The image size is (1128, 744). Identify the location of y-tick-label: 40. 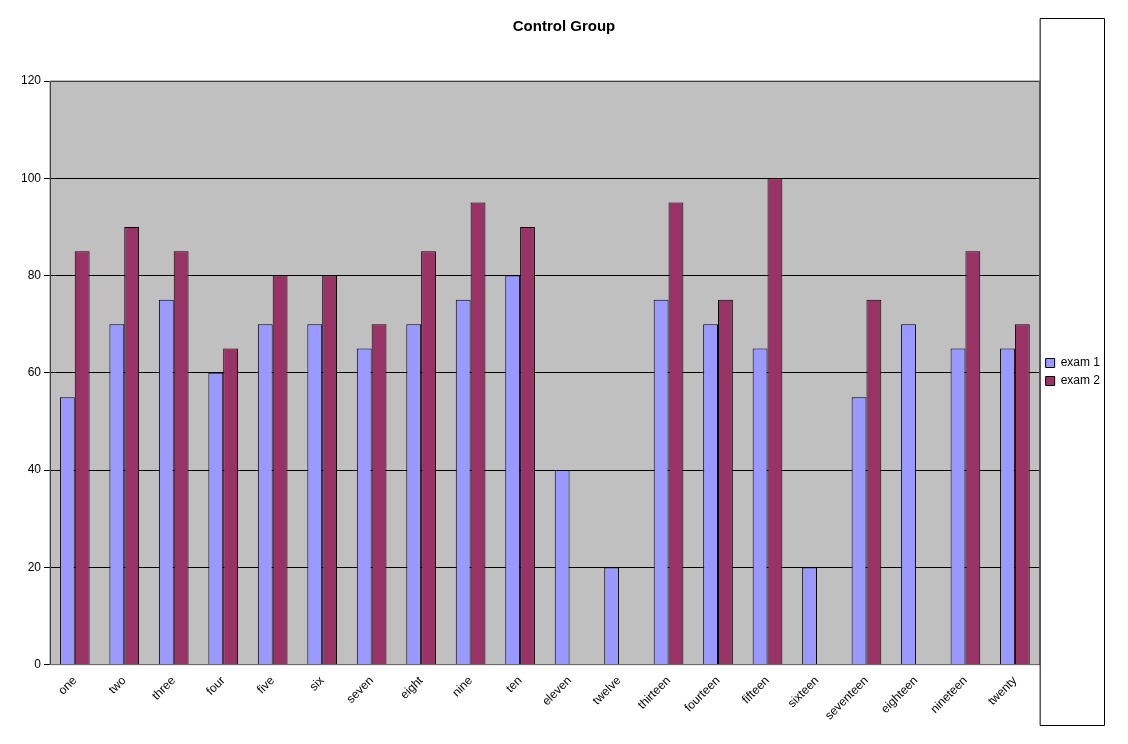
(34, 469).